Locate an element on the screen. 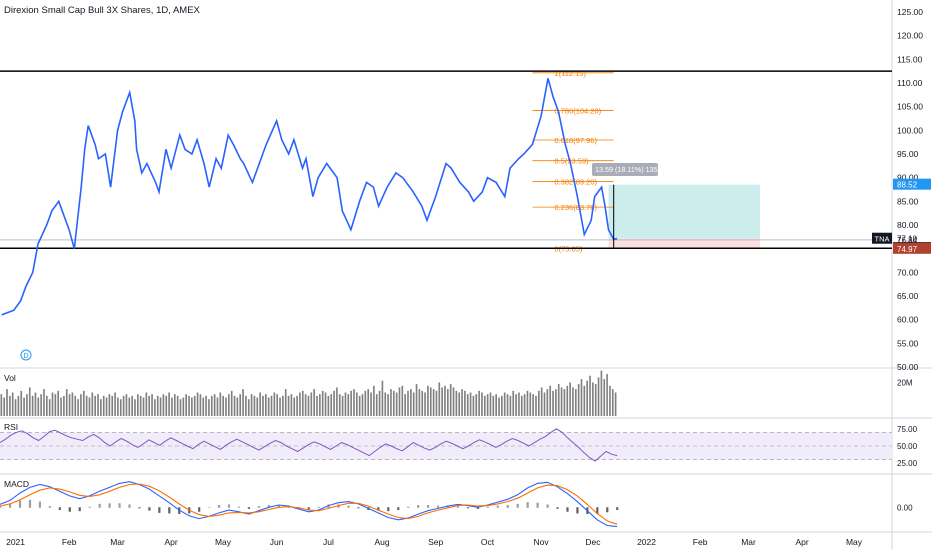 The width and height of the screenshot is (932, 555). price-badge-label: 77.10 is located at coordinates (907, 239).